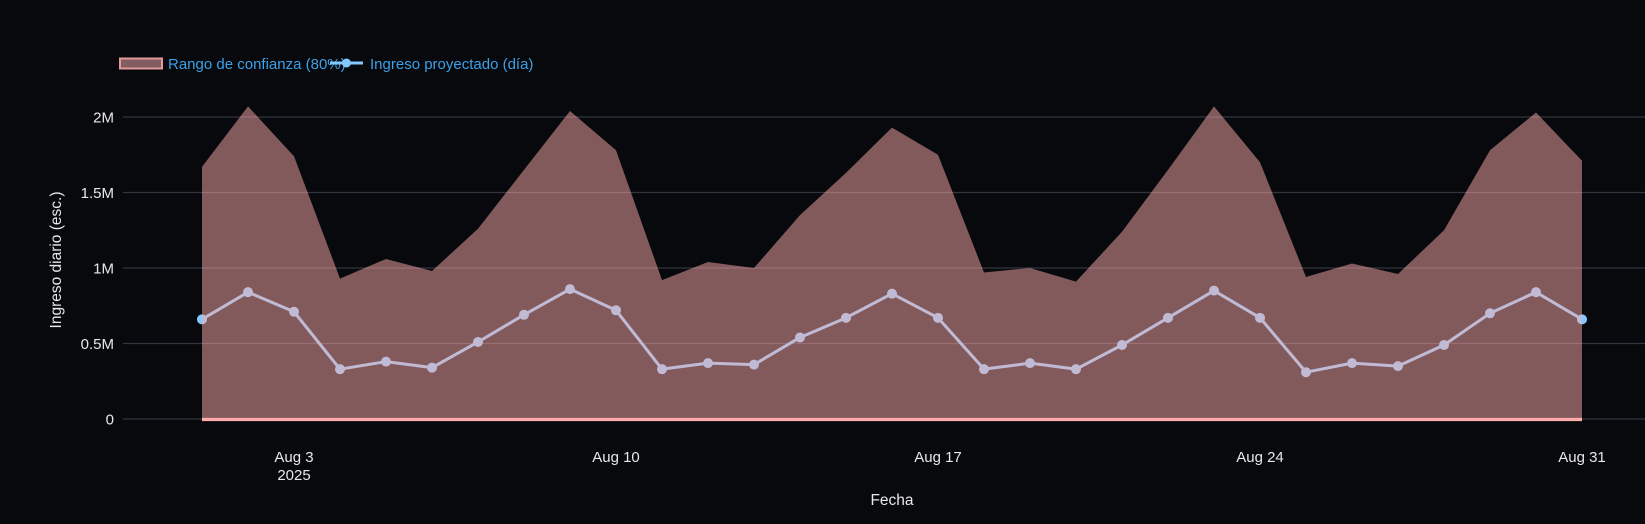 This screenshot has width=1645, height=524. Describe the element at coordinates (891, 500) in the screenshot. I see `x-axis-title: Fecha` at that location.